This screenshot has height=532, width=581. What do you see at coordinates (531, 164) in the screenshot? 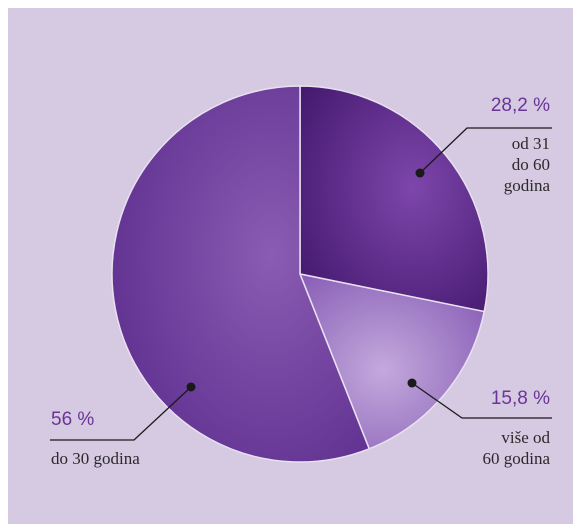
I see `slice-label-line-1b: do 60` at bounding box center [531, 164].